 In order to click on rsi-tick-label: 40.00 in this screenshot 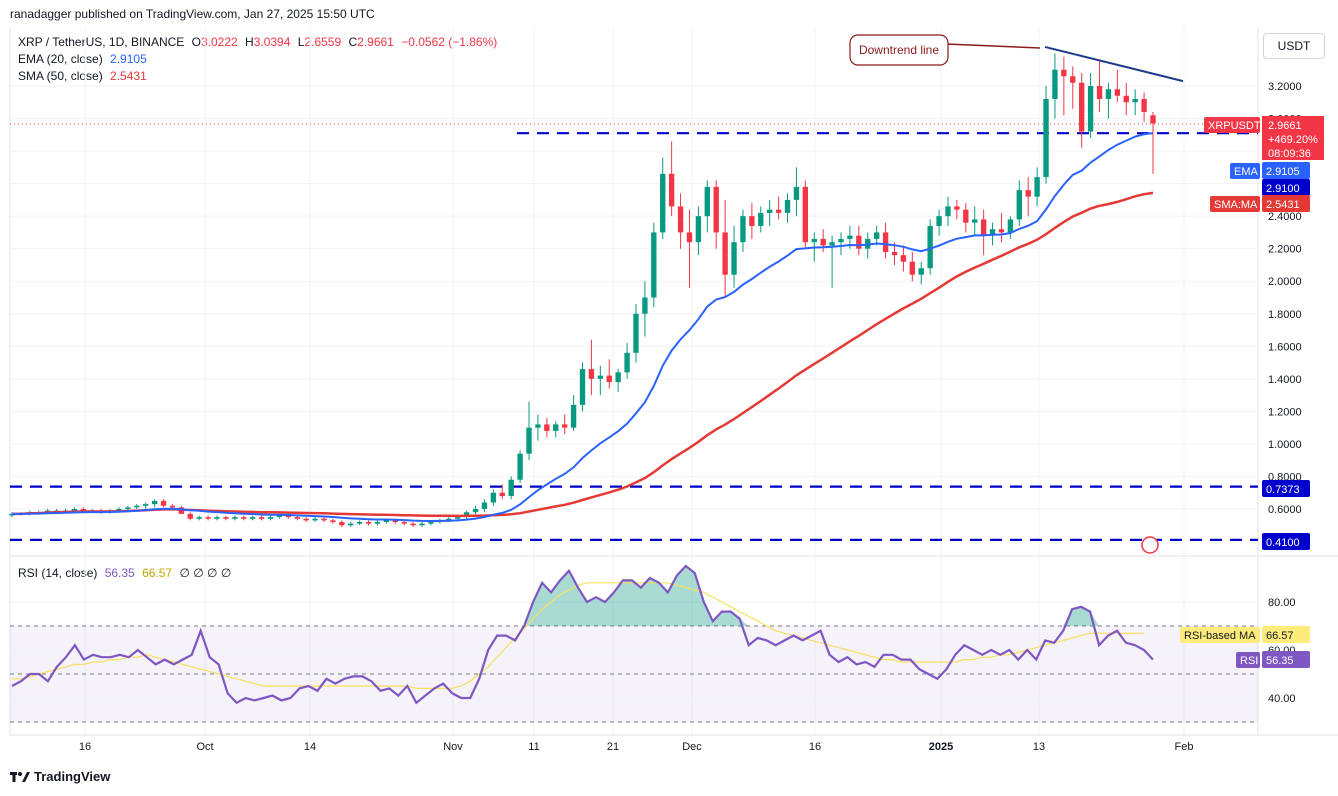, I will do `click(1282, 699)`.